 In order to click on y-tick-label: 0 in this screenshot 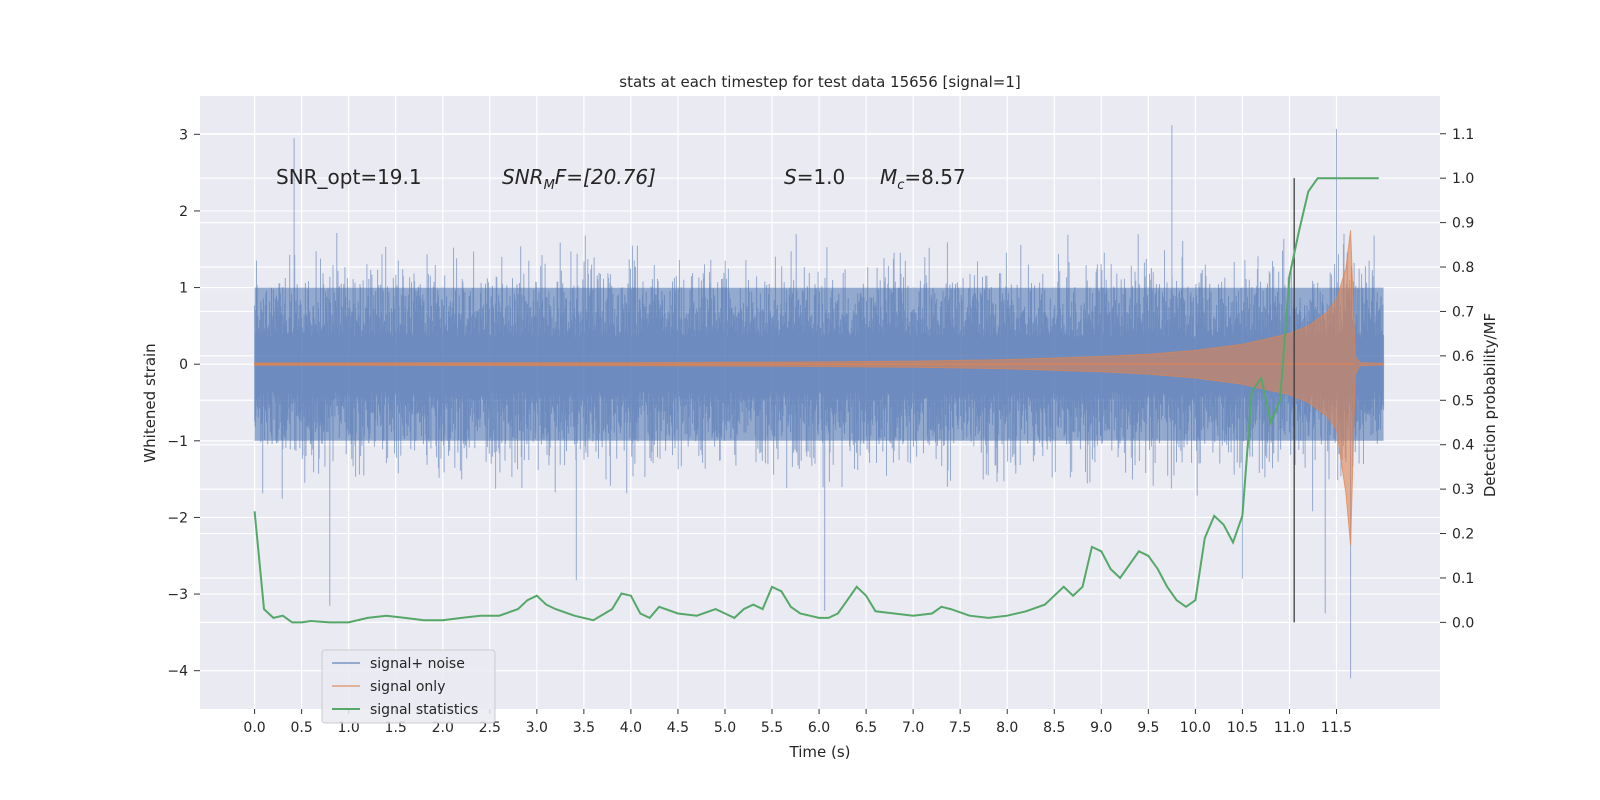, I will do `click(183, 365)`.